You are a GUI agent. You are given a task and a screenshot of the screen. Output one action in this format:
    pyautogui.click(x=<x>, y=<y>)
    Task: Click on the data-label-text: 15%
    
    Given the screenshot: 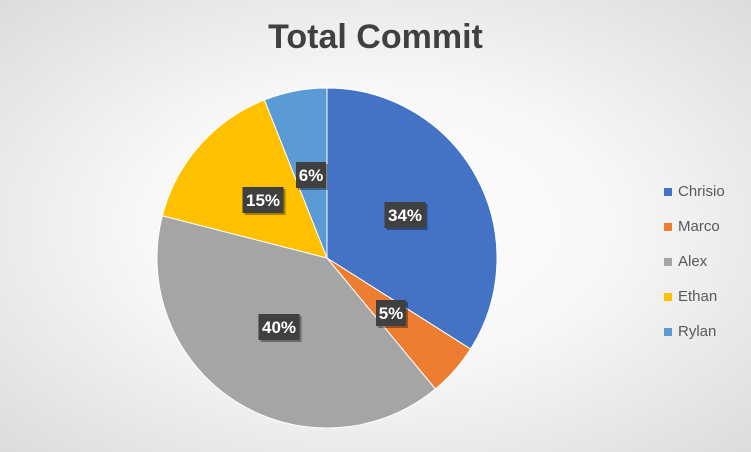 What is the action you would take?
    pyautogui.click(x=263, y=200)
    